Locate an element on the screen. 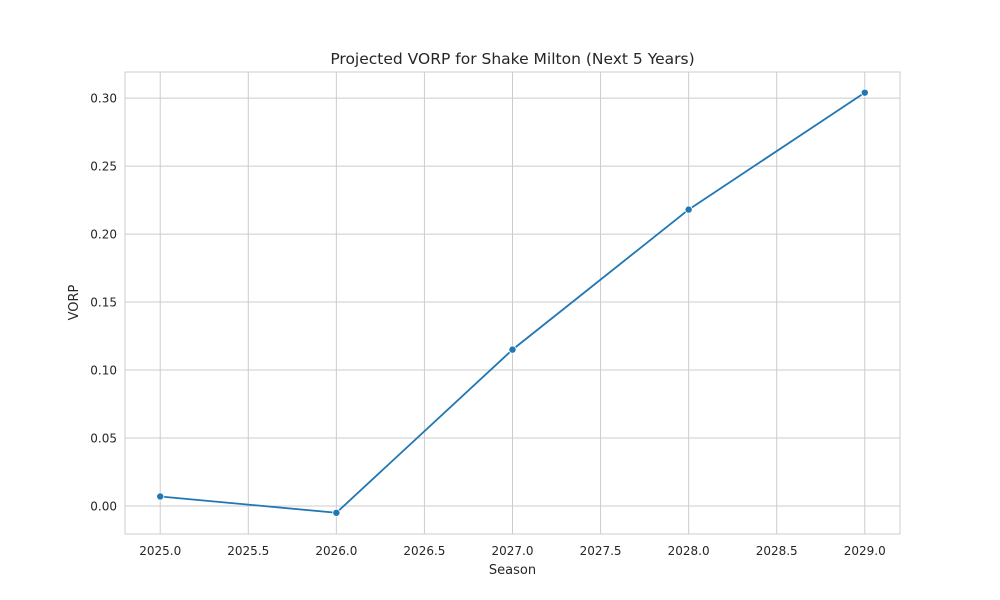 This screenshot has width=1000, height=600. y-axis-label: VORP is located at coordinates (74, 302).